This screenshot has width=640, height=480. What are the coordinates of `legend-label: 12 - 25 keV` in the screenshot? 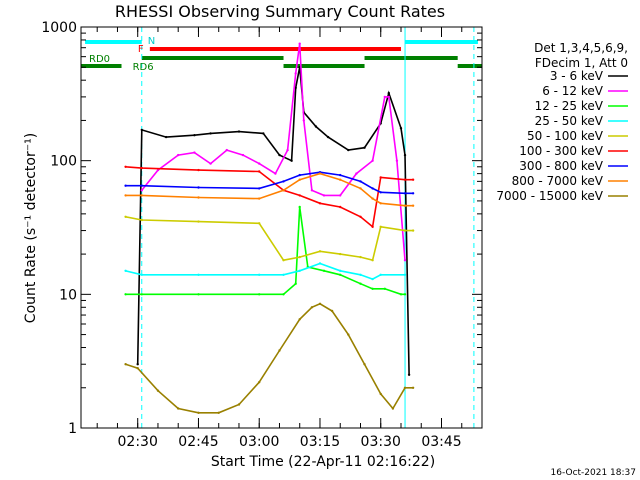 It's located at (569, 106).